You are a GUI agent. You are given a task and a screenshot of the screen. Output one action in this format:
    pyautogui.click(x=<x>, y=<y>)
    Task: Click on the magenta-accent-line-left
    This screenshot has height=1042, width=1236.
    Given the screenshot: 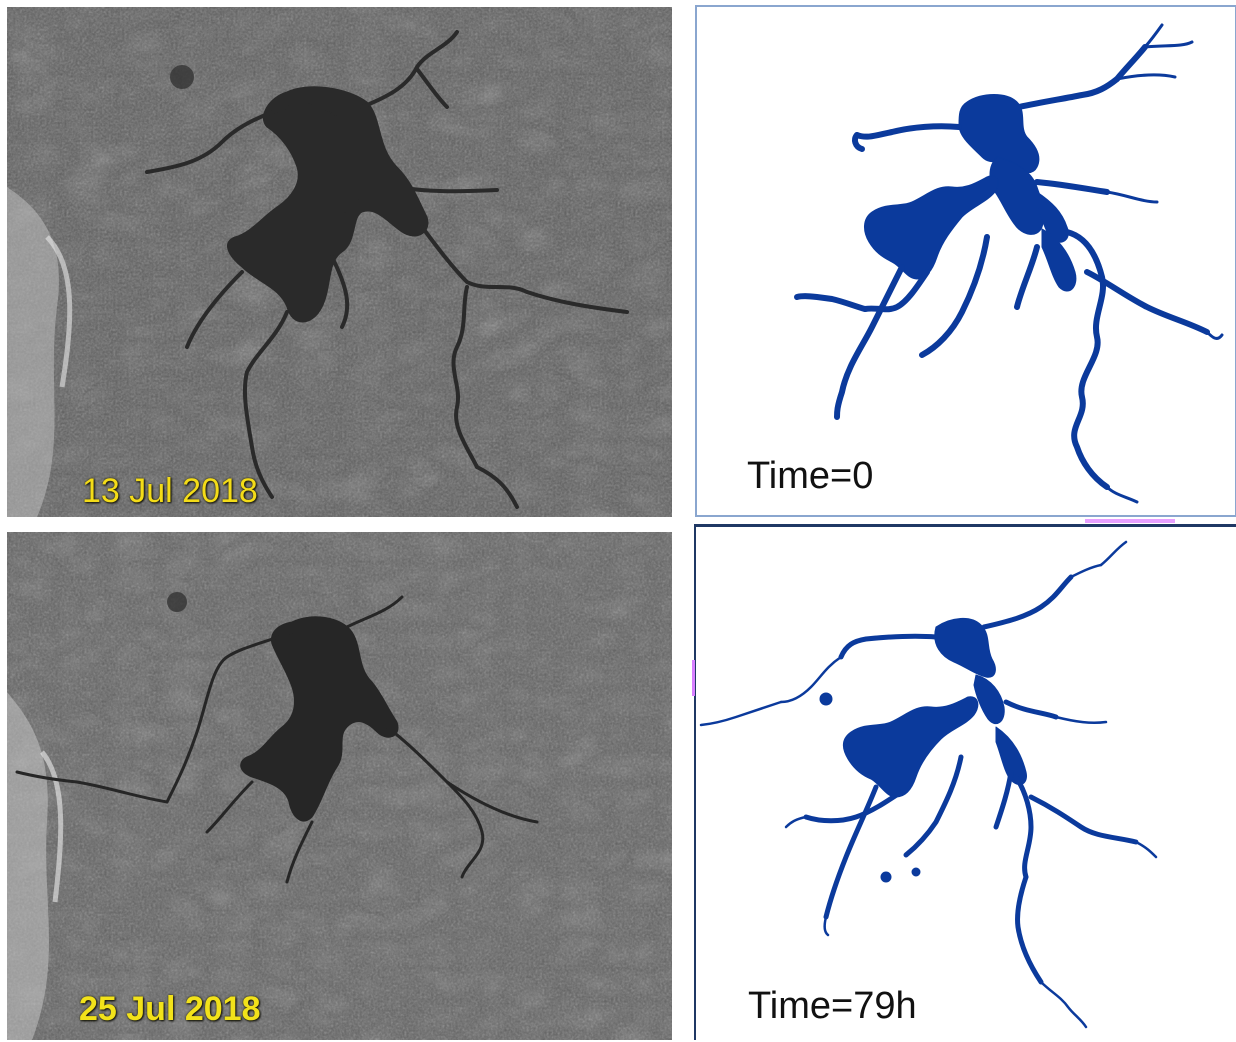 What is the action you would take?
    pyautogui.click(x=693, y=678)
    